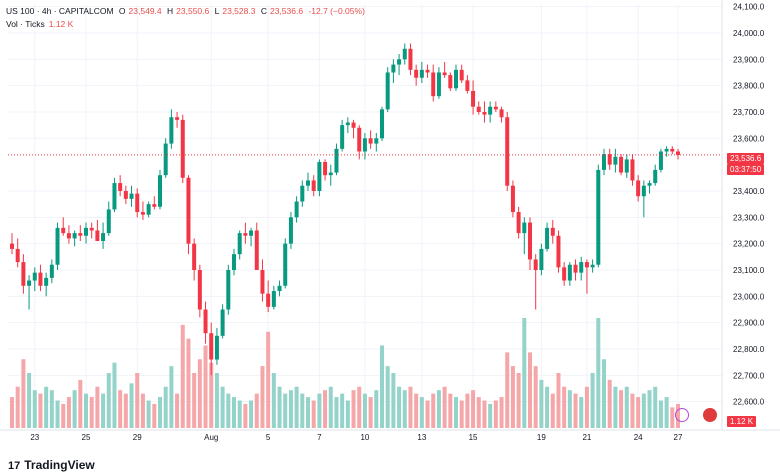 The height and width of the screenshot is (472, 780). Describe the element at coordinates (749, 33) in the screenshot. I see `y-tick-label: 24,000.0` at that location.